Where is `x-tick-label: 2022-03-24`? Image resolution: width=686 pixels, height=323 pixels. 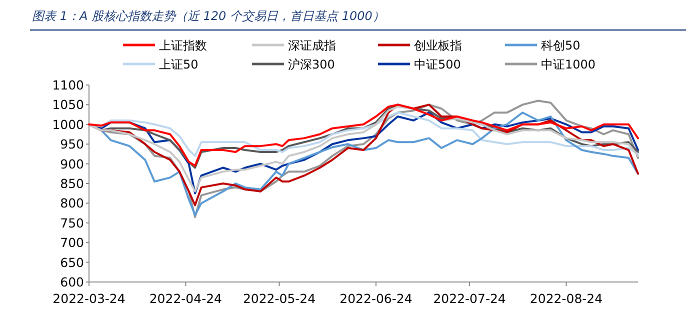
x-tick-label: 2022-03-24 is located at coordinates (89, 298).